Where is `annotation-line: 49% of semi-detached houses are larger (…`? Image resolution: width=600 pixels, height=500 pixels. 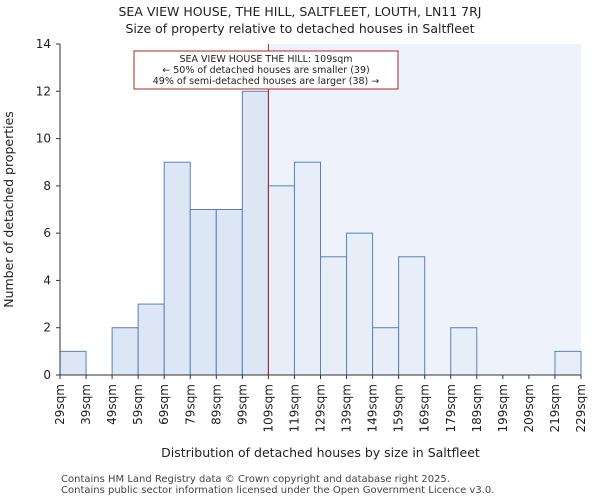
annotation-line: 49% of semi-detached houses are larger (… is located at coordinates (266, 81).